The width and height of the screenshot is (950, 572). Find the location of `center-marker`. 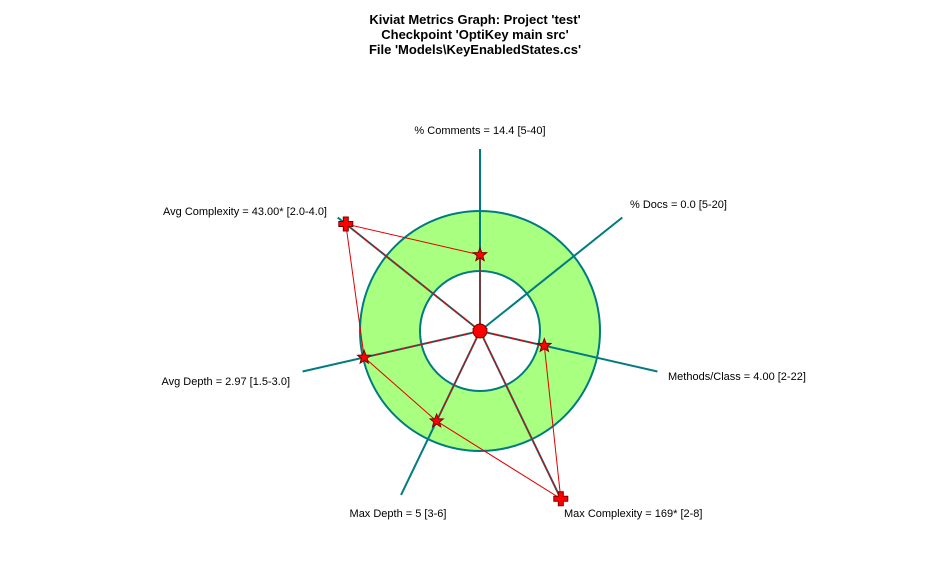

center-marker is located at coordinates (480, 331).